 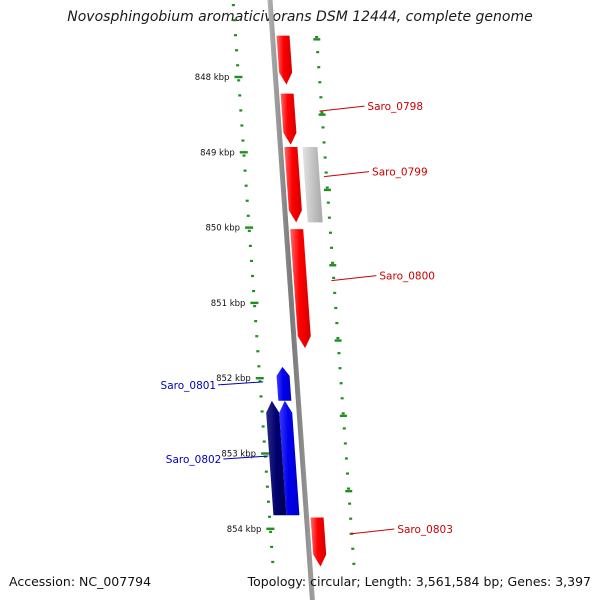 What do you see at coordinates (407, 277) in the screenshot?
I see `gene-label: Saro_0800` at bounding box center [407, 277].